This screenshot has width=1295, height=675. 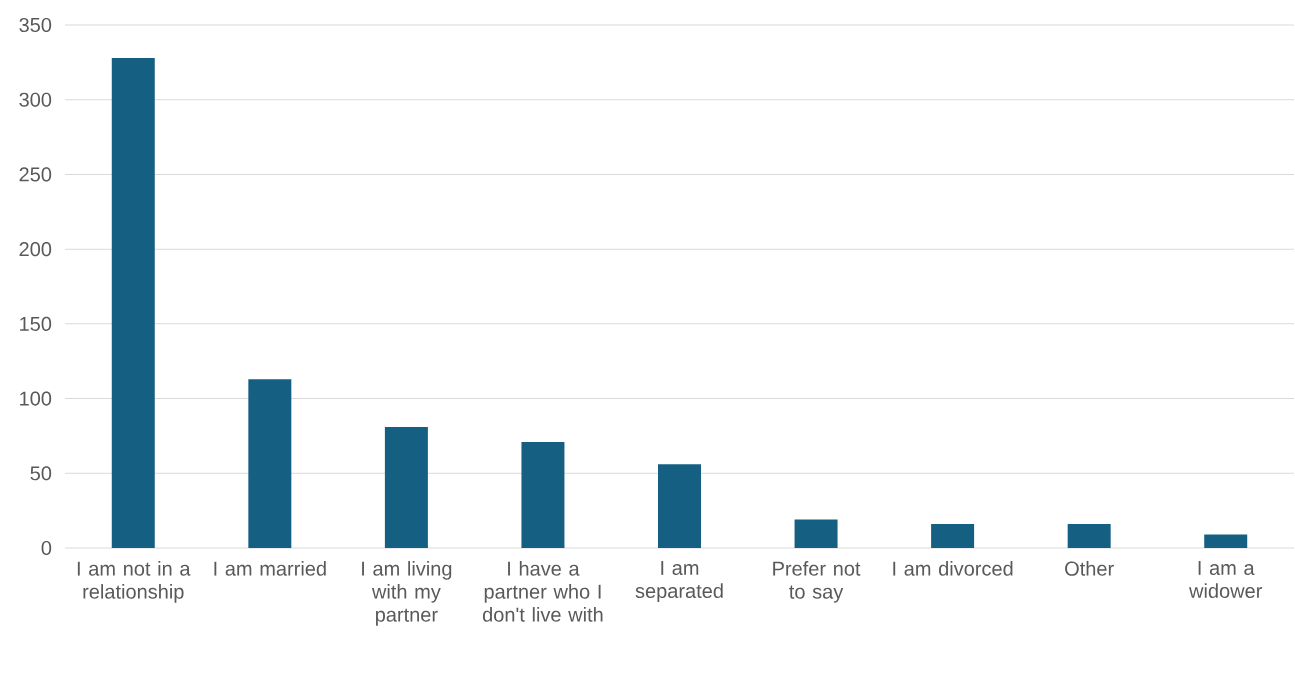 What do you see at coordinates (35, 99) in the screenshot?
I see `y-tick-label: 300` at bounding box center [35, 99].